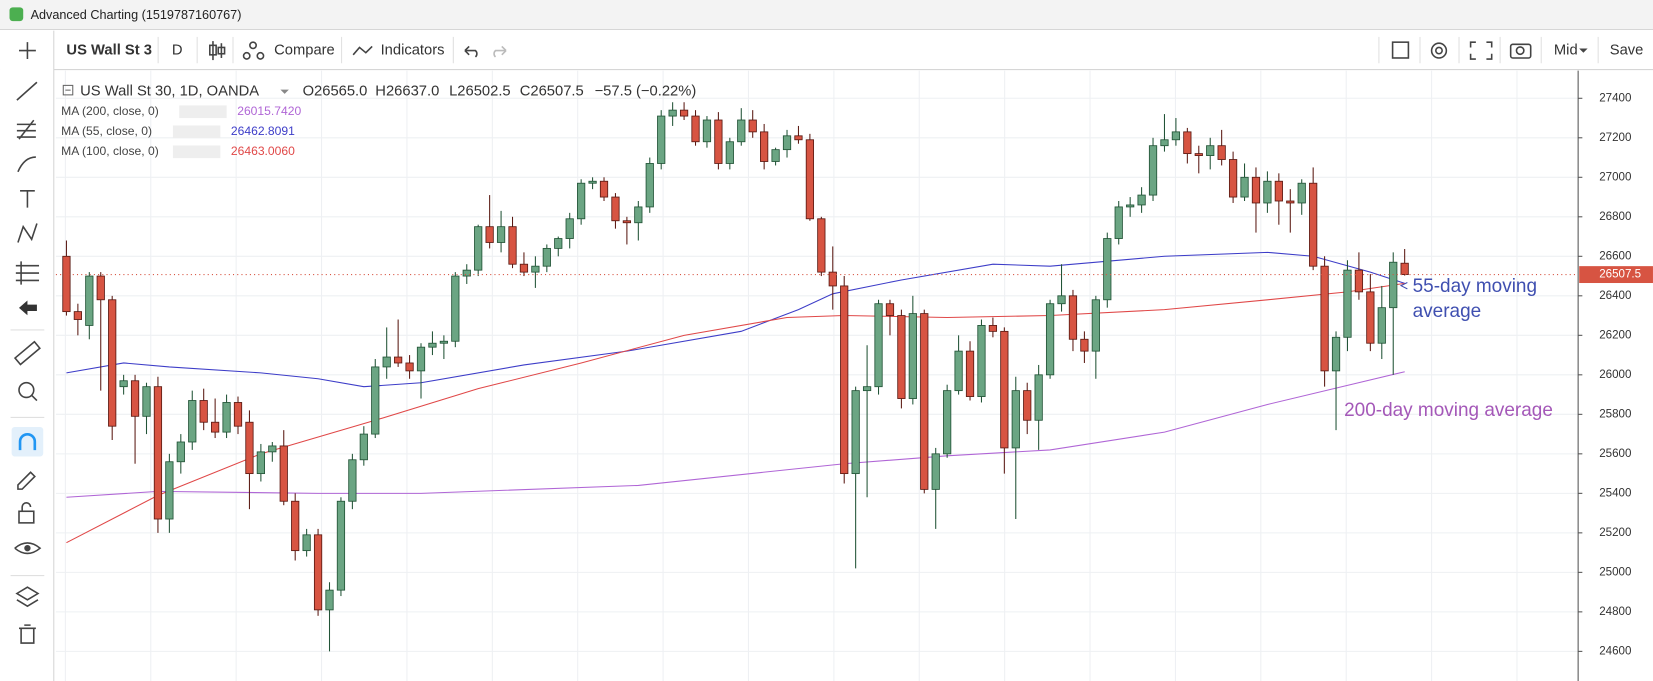 The image size is (1653, 681). What do you see at coordinates (27, 199) in the screenshot?
I see `text-tool` at bounding box center [27, 199].